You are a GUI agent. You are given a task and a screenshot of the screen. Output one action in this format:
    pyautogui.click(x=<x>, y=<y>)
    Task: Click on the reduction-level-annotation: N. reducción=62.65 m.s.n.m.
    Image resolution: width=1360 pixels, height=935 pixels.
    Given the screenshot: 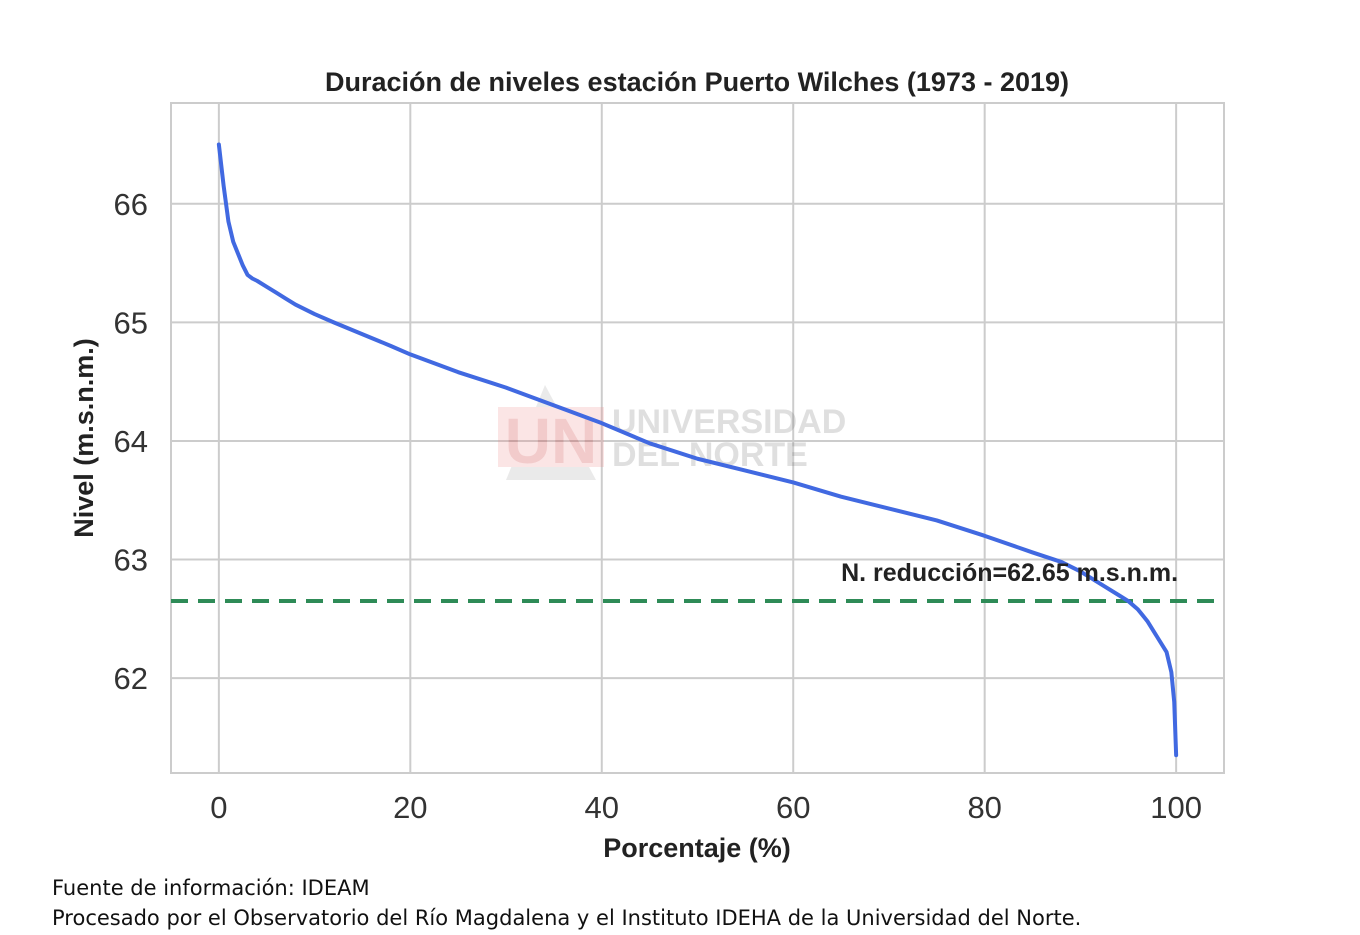 What is the action you would take?
    pyautogui.click(x=1009, y=573)
    